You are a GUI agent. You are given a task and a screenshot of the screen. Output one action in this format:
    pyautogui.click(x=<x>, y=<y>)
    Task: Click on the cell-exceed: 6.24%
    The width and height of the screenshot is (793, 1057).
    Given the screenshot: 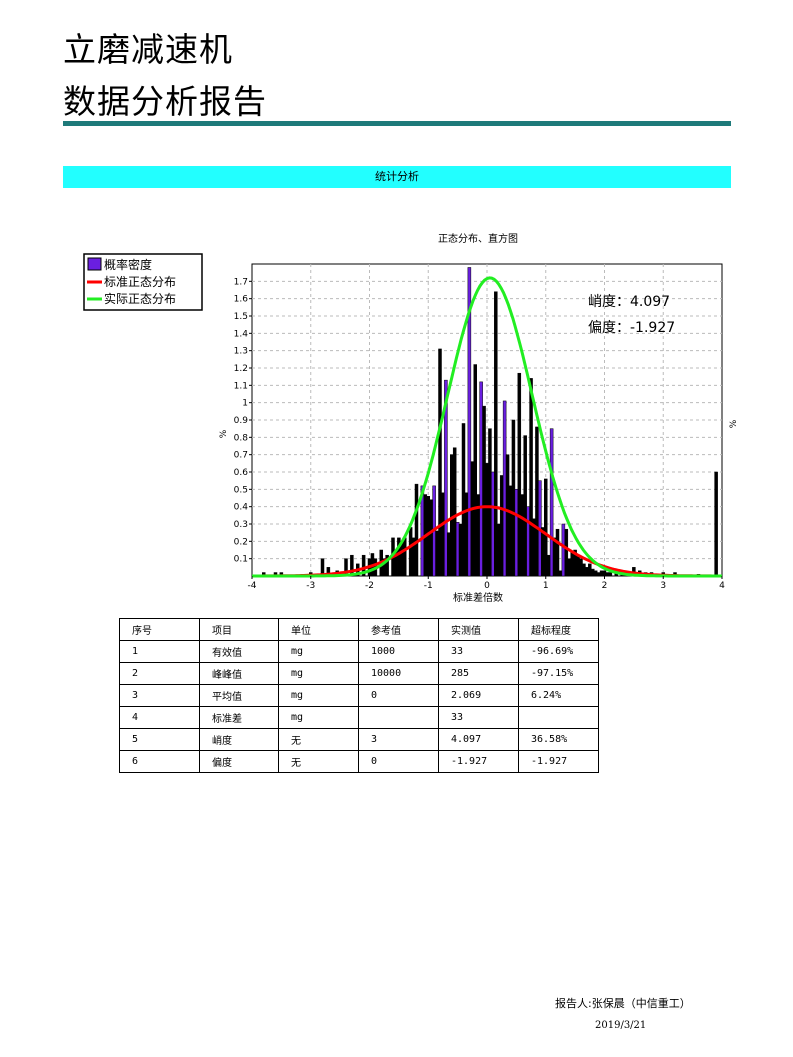 What is the action you would take?
    pyautogui.click(x=558, y=695)
    